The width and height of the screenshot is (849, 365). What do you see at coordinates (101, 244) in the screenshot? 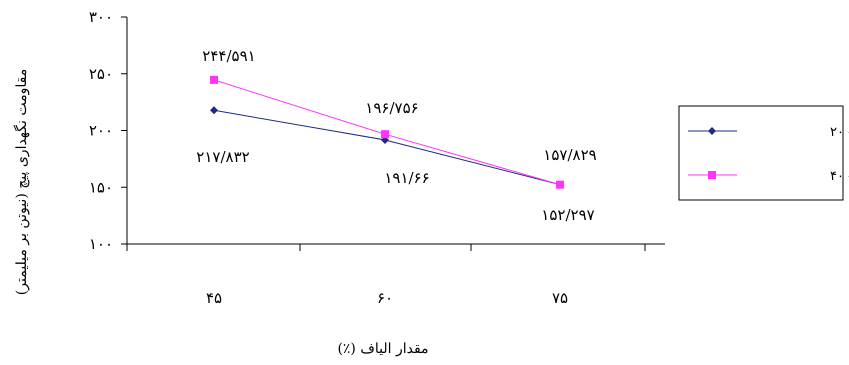
I see `y-tick-label: ۱۰۰` at bounding box center [101, 244].